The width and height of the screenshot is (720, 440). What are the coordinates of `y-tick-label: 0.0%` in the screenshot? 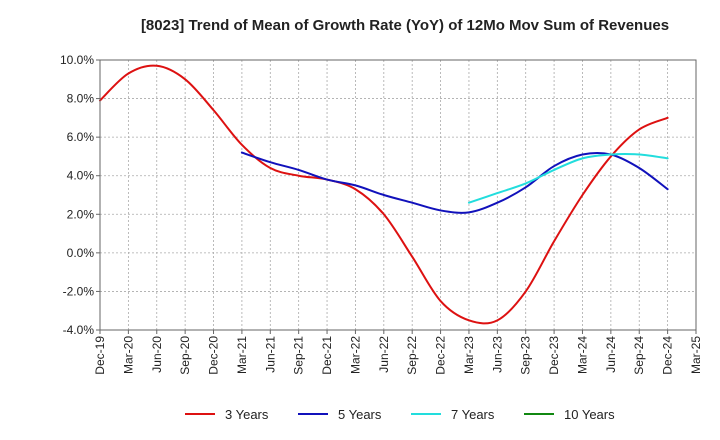 It's located at (81, 253).